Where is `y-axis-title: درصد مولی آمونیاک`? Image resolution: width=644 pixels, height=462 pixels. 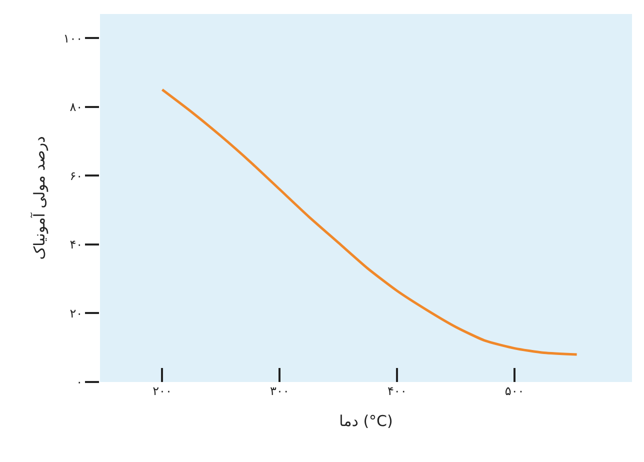 y-axis-title: درصد مولی آمونیاک is located at coordinates (39, 198).